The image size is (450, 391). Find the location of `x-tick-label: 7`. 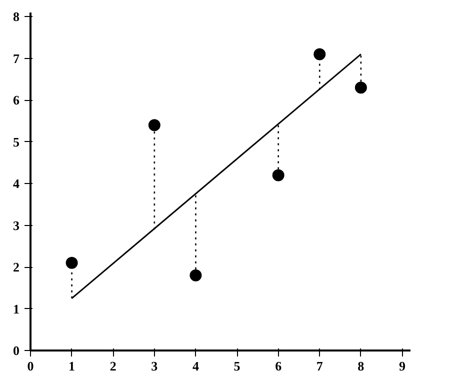

x-tick-label: 7 is located at coordinates (320, 366).